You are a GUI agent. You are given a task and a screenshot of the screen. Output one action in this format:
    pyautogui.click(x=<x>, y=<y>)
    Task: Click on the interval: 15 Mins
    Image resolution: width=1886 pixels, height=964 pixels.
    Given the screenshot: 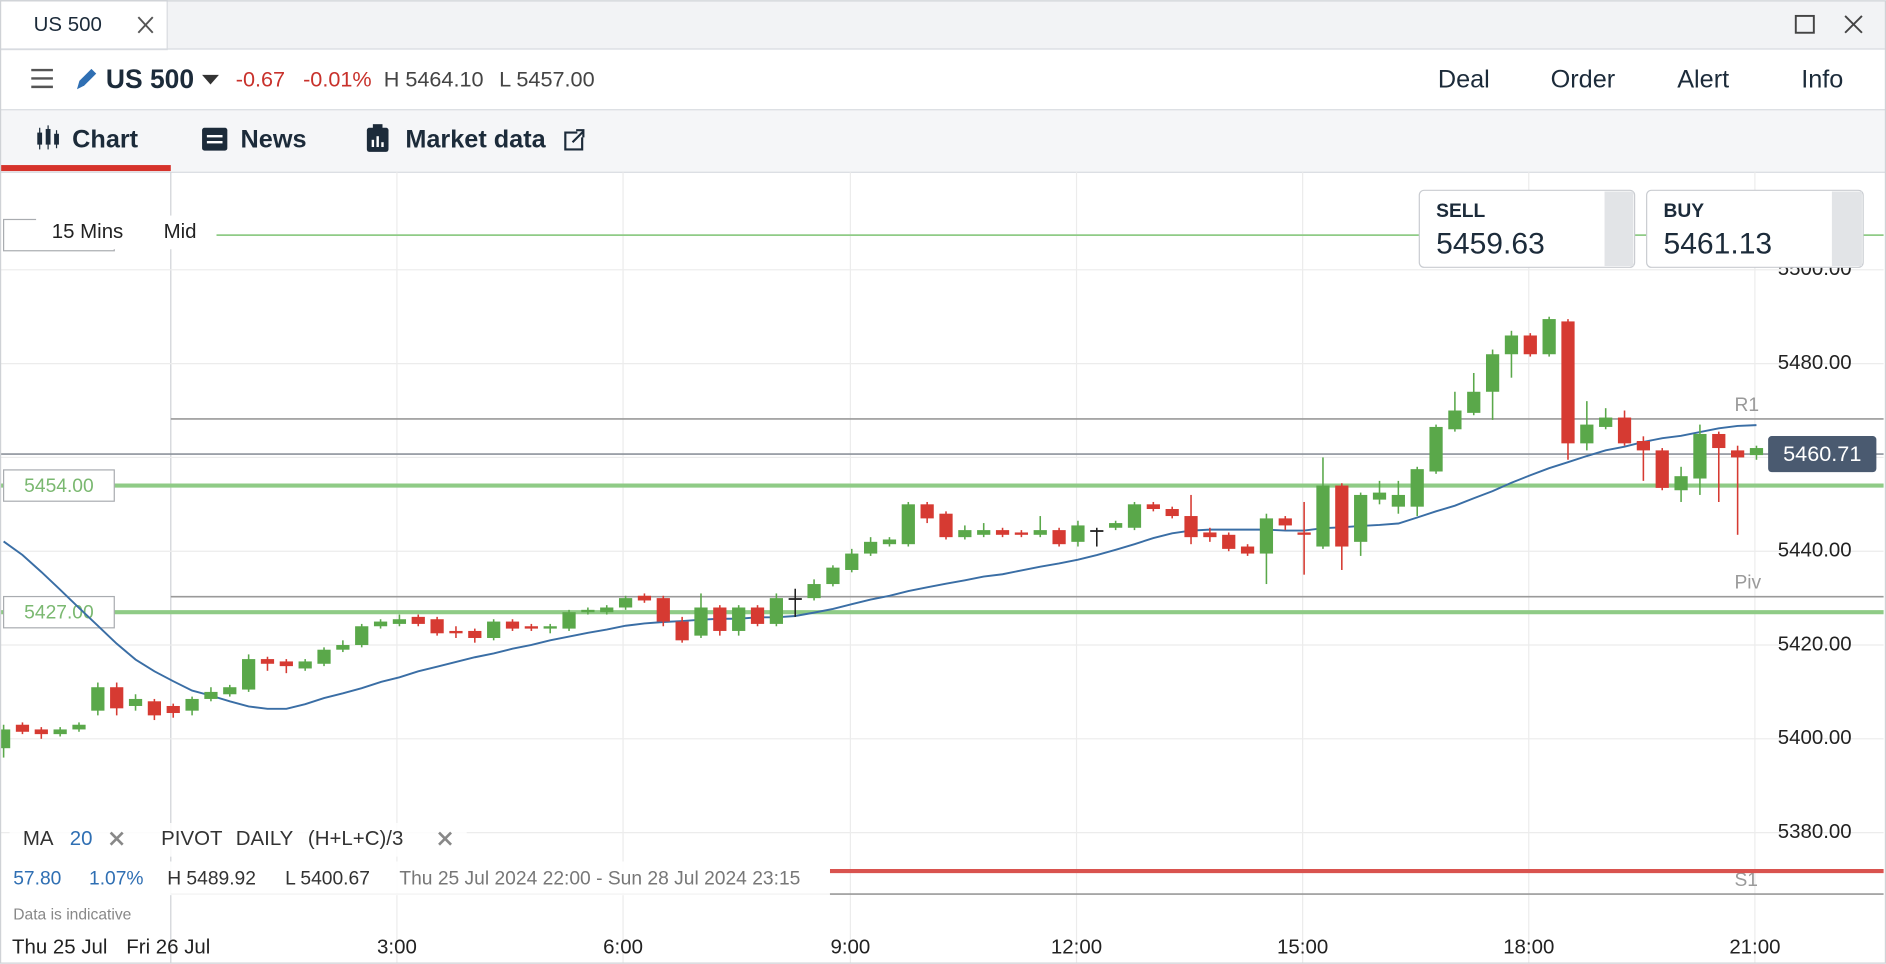 What is the action you would take?
    pyautogui.click(x=88, y=231)
    